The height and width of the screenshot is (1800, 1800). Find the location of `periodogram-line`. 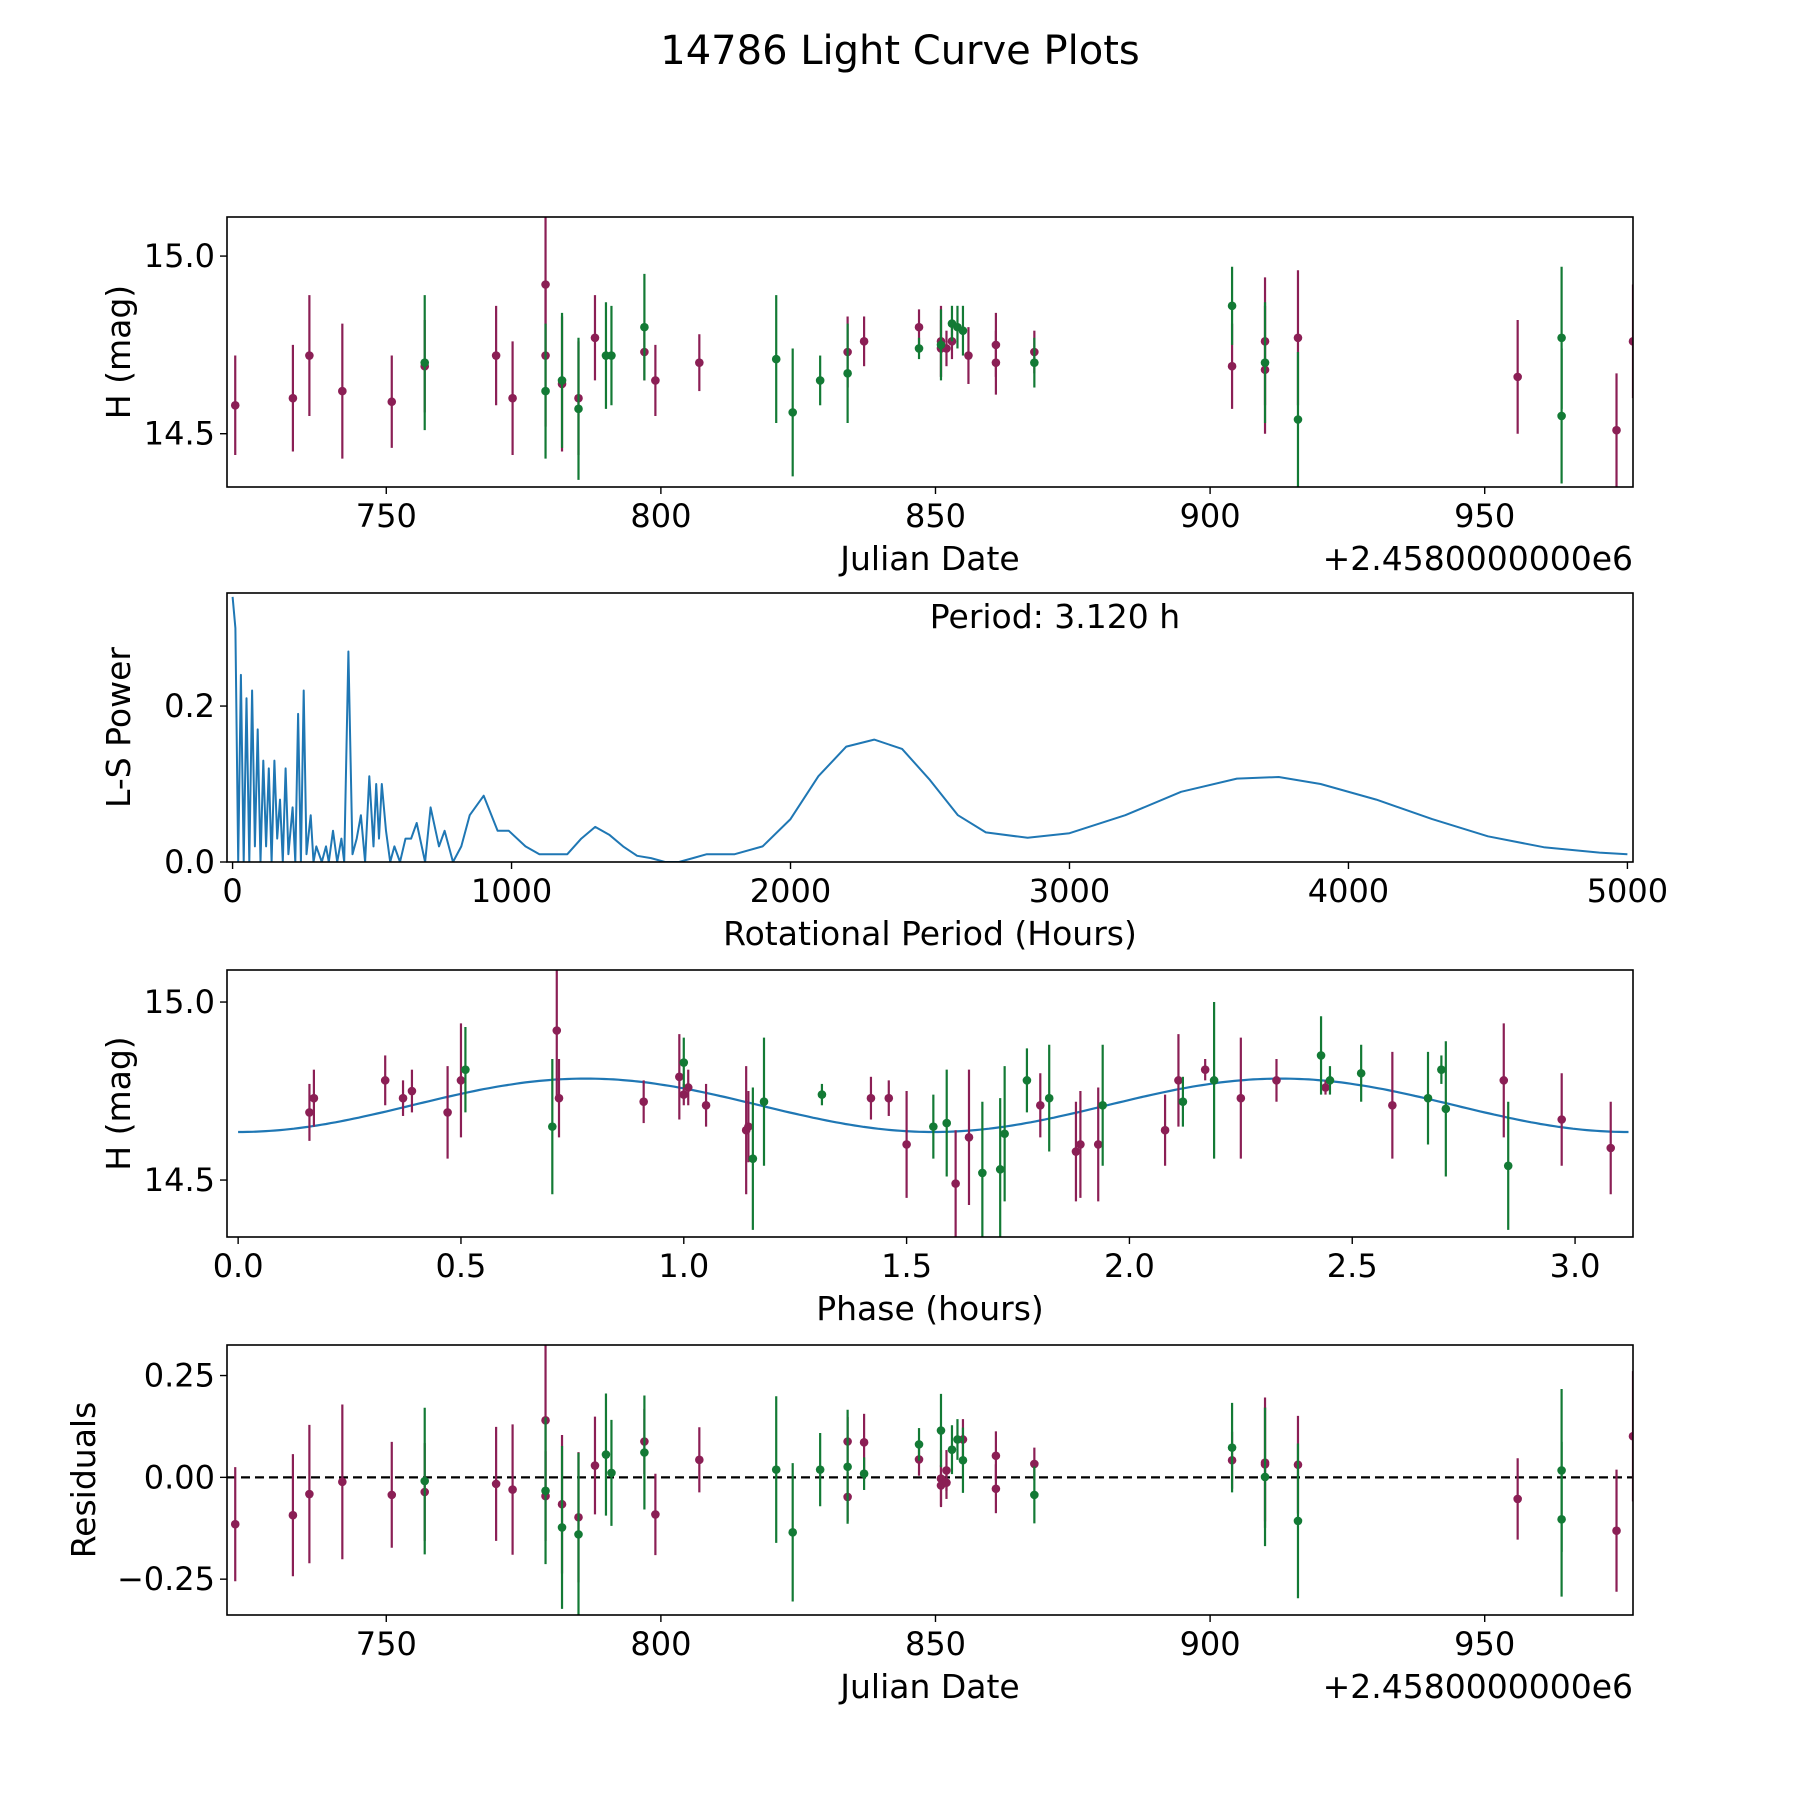

periodogram-line is located at coordinates (929, 729).